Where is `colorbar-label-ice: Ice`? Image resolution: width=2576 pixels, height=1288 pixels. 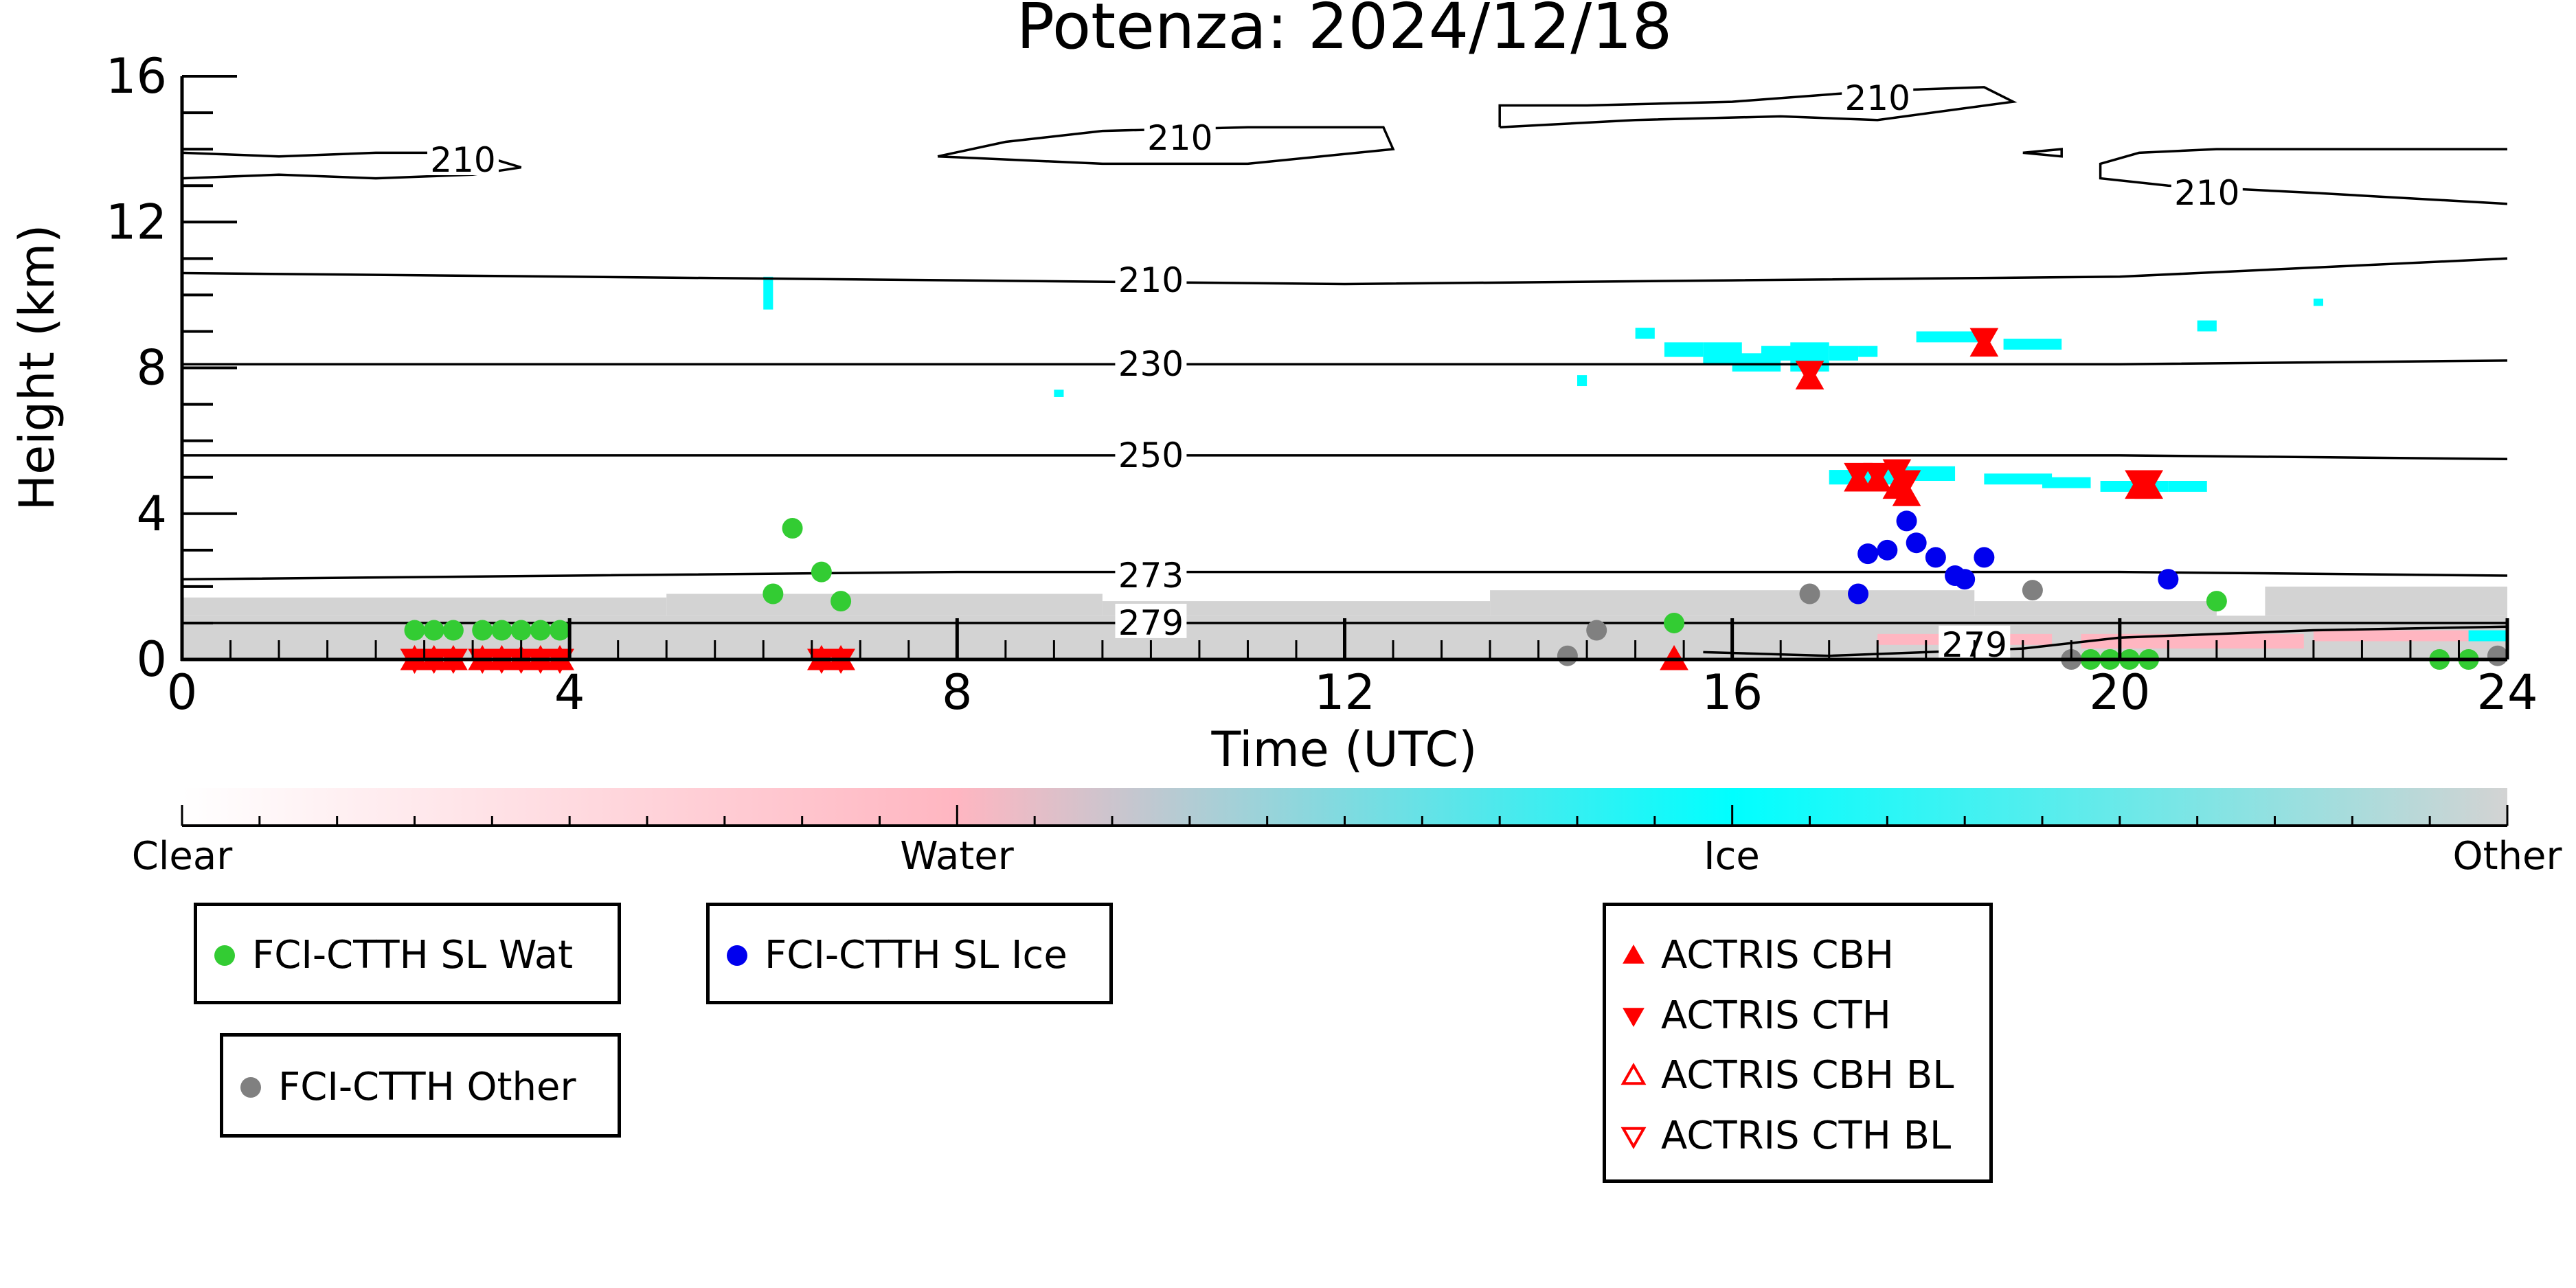 colorbar-label-ice: Ice is located at coordinates (1732, 856).